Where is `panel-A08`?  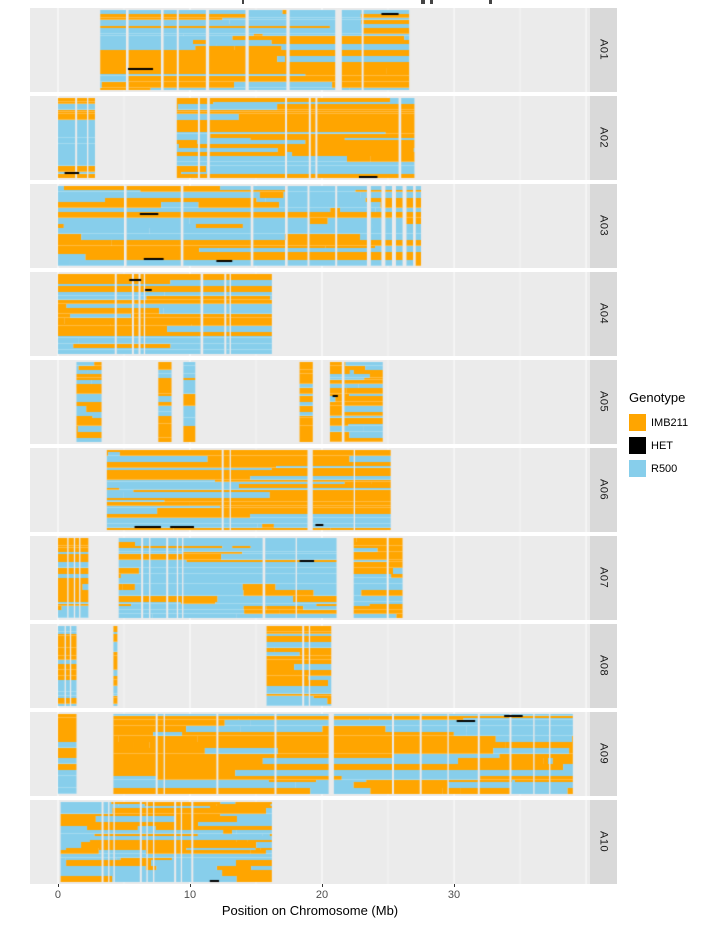
panel-A08 is located at coordinates (310, 666).